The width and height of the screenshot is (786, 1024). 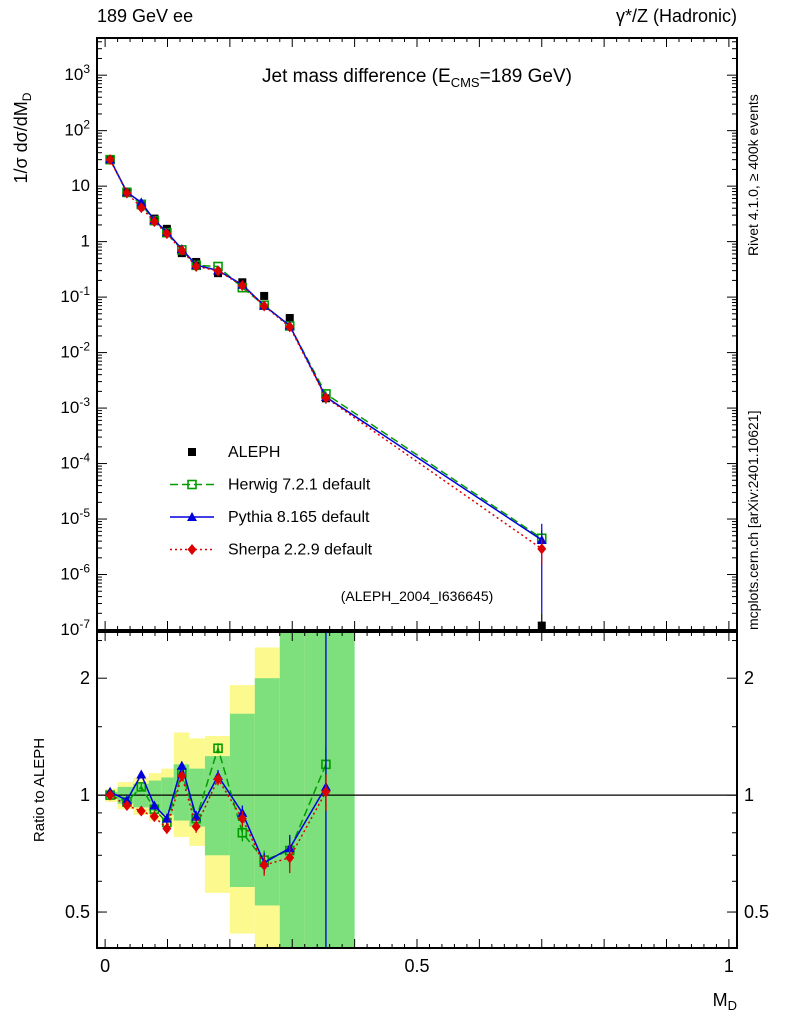 I want to click on x-tick-label: 0, so click(x=105, y=966).